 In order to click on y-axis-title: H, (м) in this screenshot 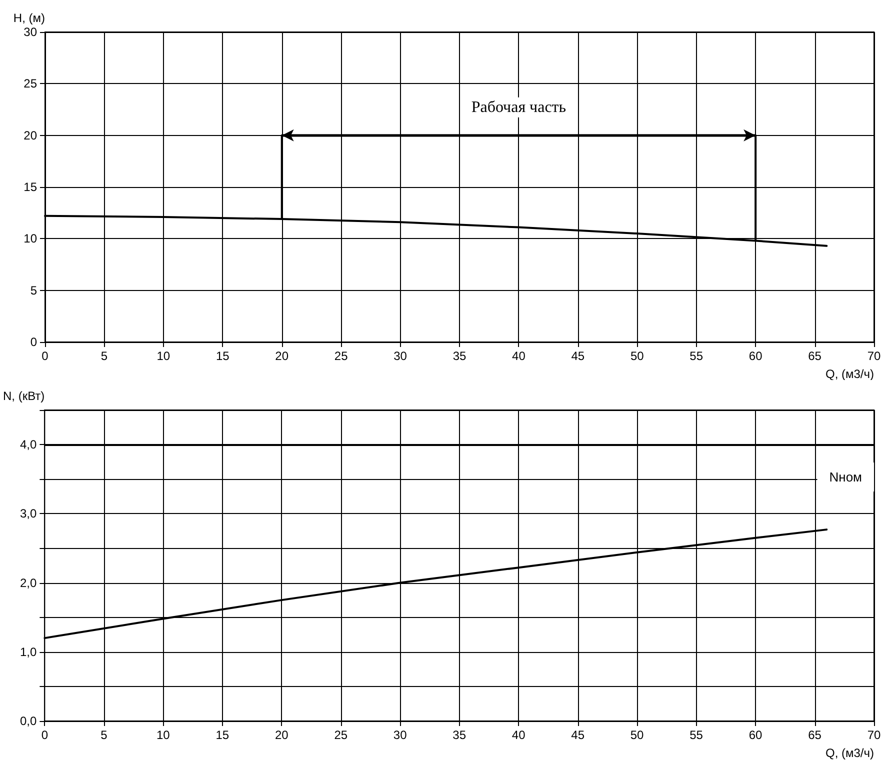, I will do `click(29, 18)`.